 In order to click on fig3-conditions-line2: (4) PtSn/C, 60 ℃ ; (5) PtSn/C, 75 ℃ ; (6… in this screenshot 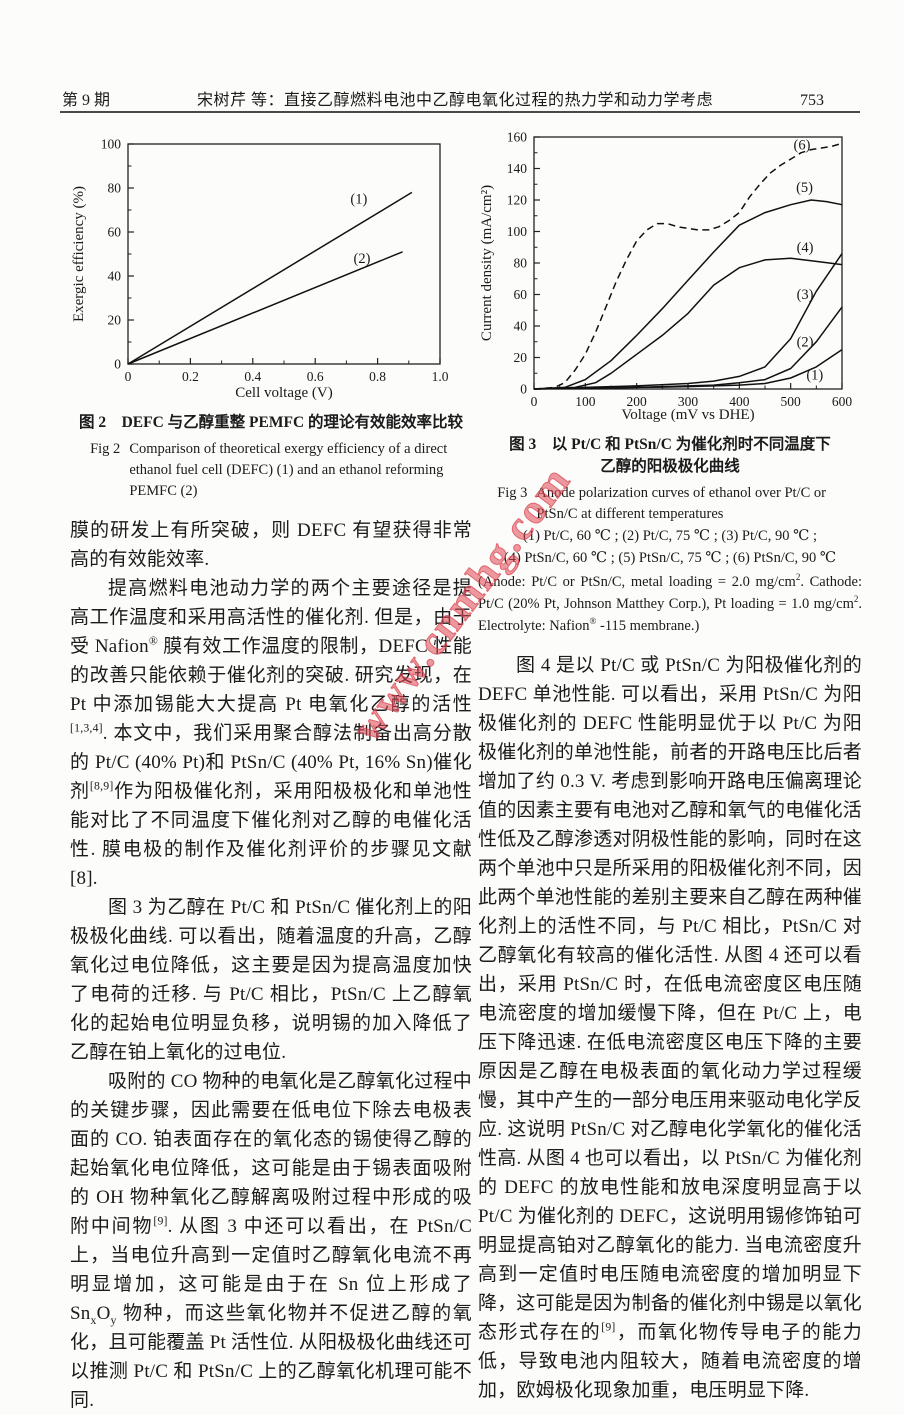, I will do `click(670, 558)`.